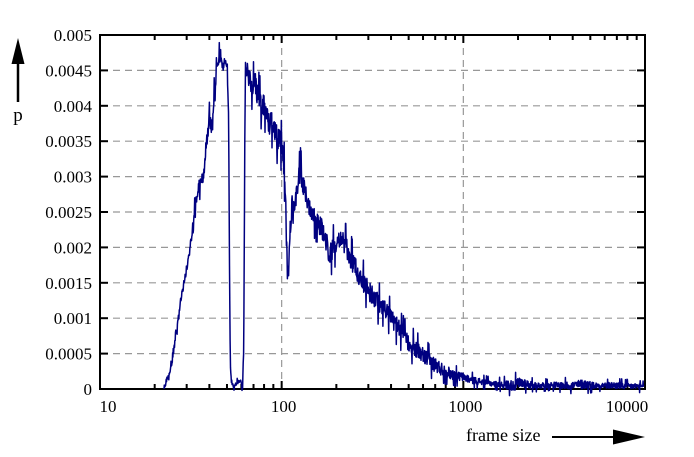 The height and width of the screenshot is (457, 694). Describe the element at coordinates (73, 318) in the screenshot. I see `y-tick-label: 0.001` at that location.